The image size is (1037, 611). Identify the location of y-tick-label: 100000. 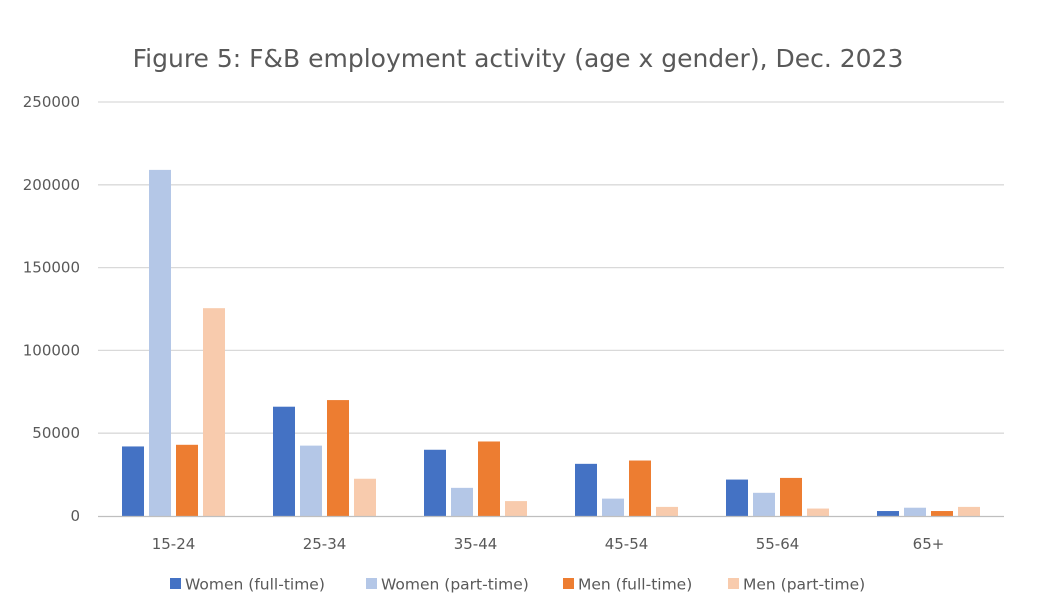
(51, 350).